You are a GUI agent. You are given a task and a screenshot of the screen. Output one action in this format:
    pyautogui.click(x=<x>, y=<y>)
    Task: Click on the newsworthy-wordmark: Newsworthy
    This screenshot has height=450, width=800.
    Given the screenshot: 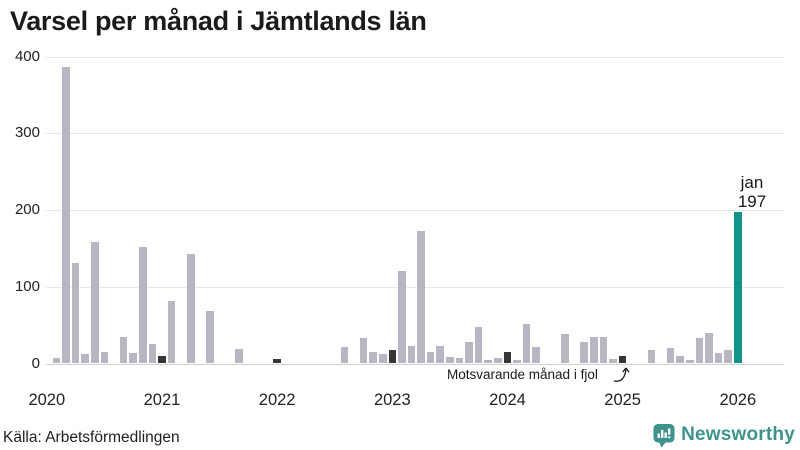 What is the action you would take?
    pyautogui.click(x=738, y=434)
    